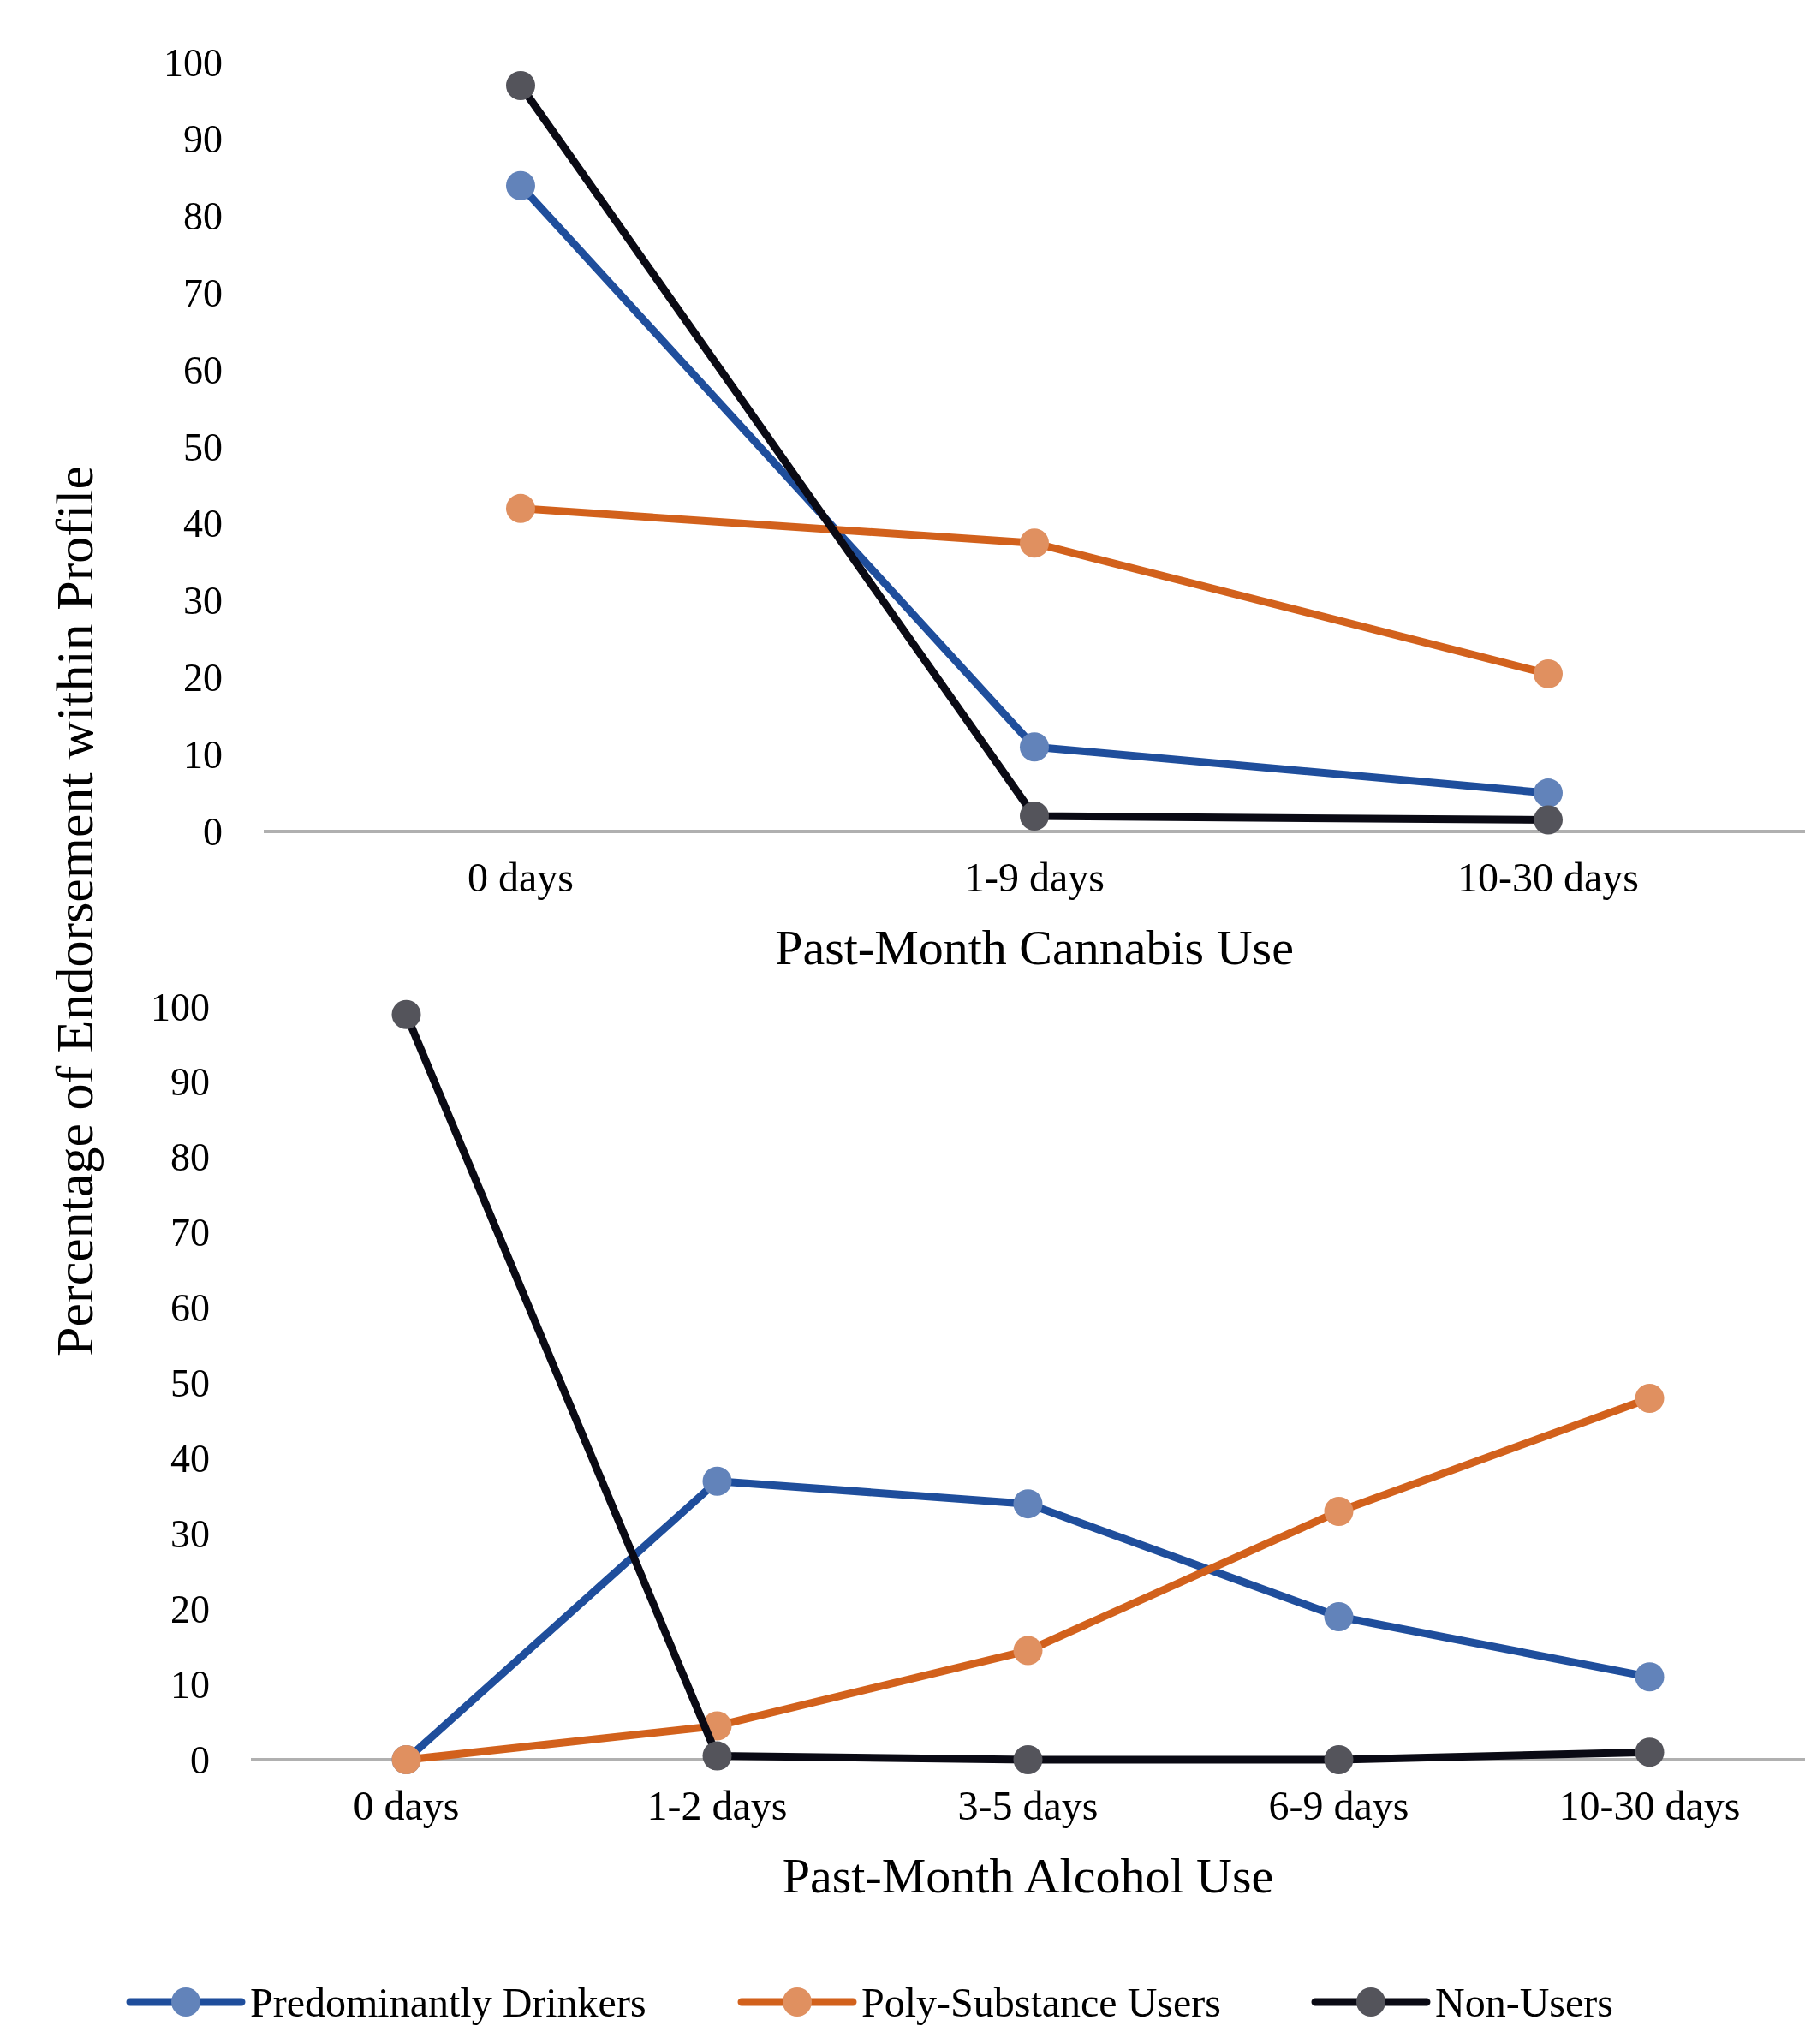 This screenshot has width=1817, height=2044. Describe the element at coordinates (74, 911) in the screenshot. I see `y-axis-title: Percentage of Endorsement within Profile` at that location.